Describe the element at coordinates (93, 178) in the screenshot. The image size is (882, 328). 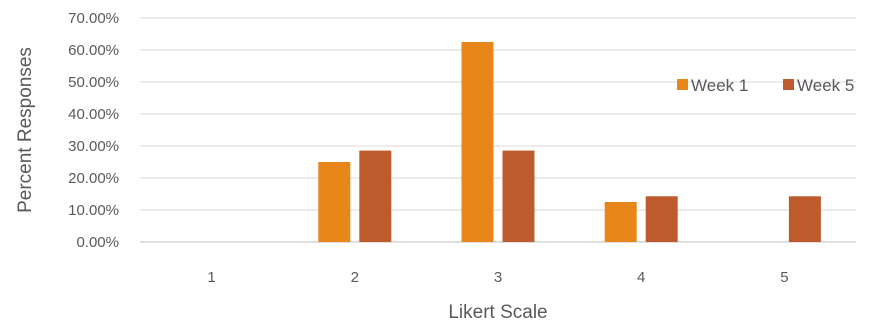
I see `y-tick-label: 20.00%` at that location.